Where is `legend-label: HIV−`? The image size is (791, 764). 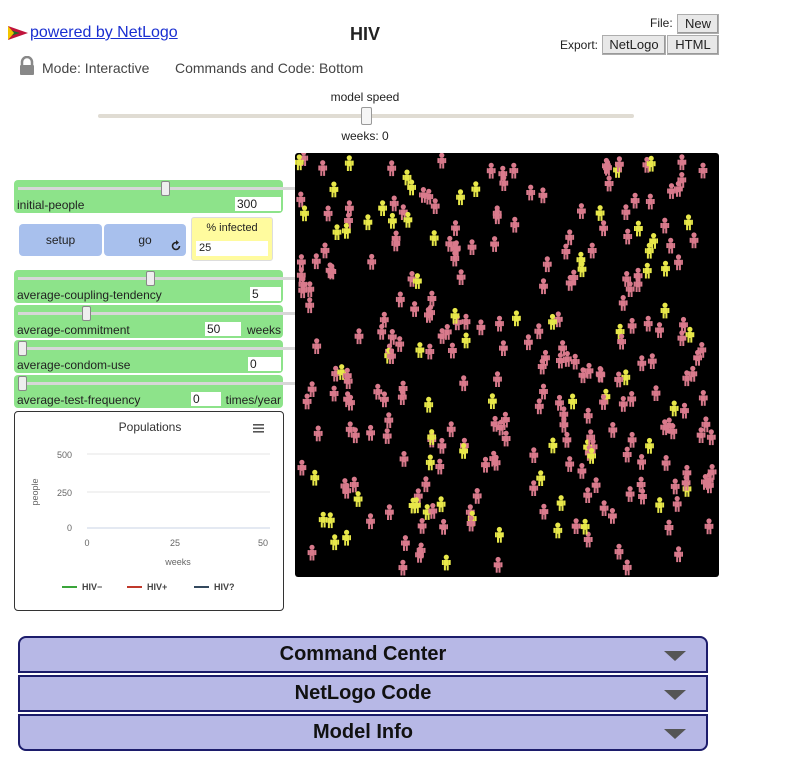
legend-label: HIV− is located at coordinates (92, 587).